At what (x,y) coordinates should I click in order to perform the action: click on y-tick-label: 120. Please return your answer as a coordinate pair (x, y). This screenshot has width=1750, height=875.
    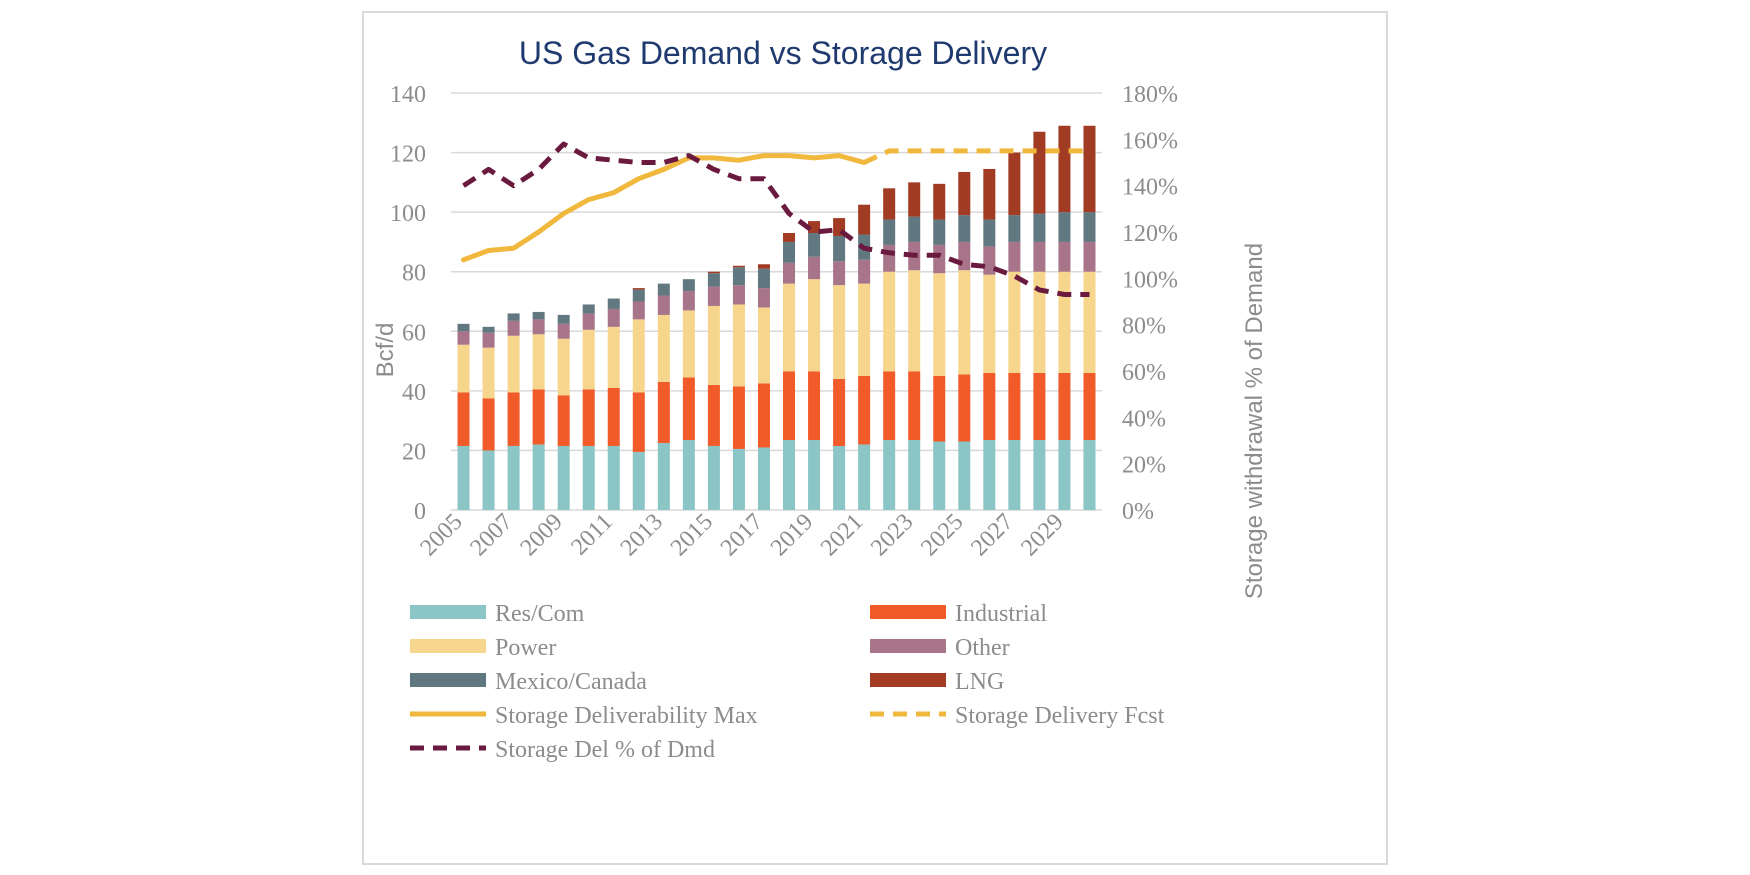
    Looking at the image, I should click on (408, 155).